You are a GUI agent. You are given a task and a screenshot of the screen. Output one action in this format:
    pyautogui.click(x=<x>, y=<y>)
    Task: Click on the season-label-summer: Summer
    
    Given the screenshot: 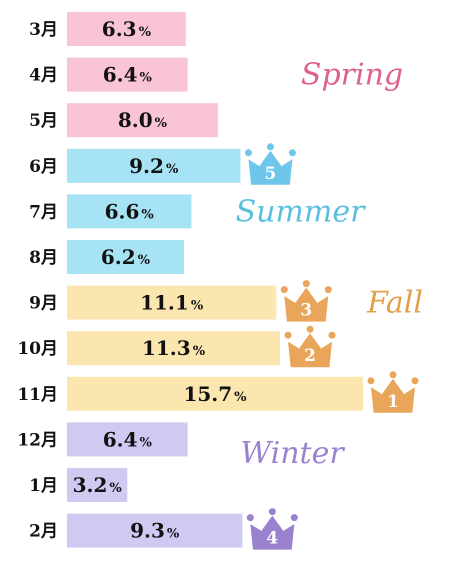 What is the action you would take?
    pyautogui.click(x=301, y=211)
    